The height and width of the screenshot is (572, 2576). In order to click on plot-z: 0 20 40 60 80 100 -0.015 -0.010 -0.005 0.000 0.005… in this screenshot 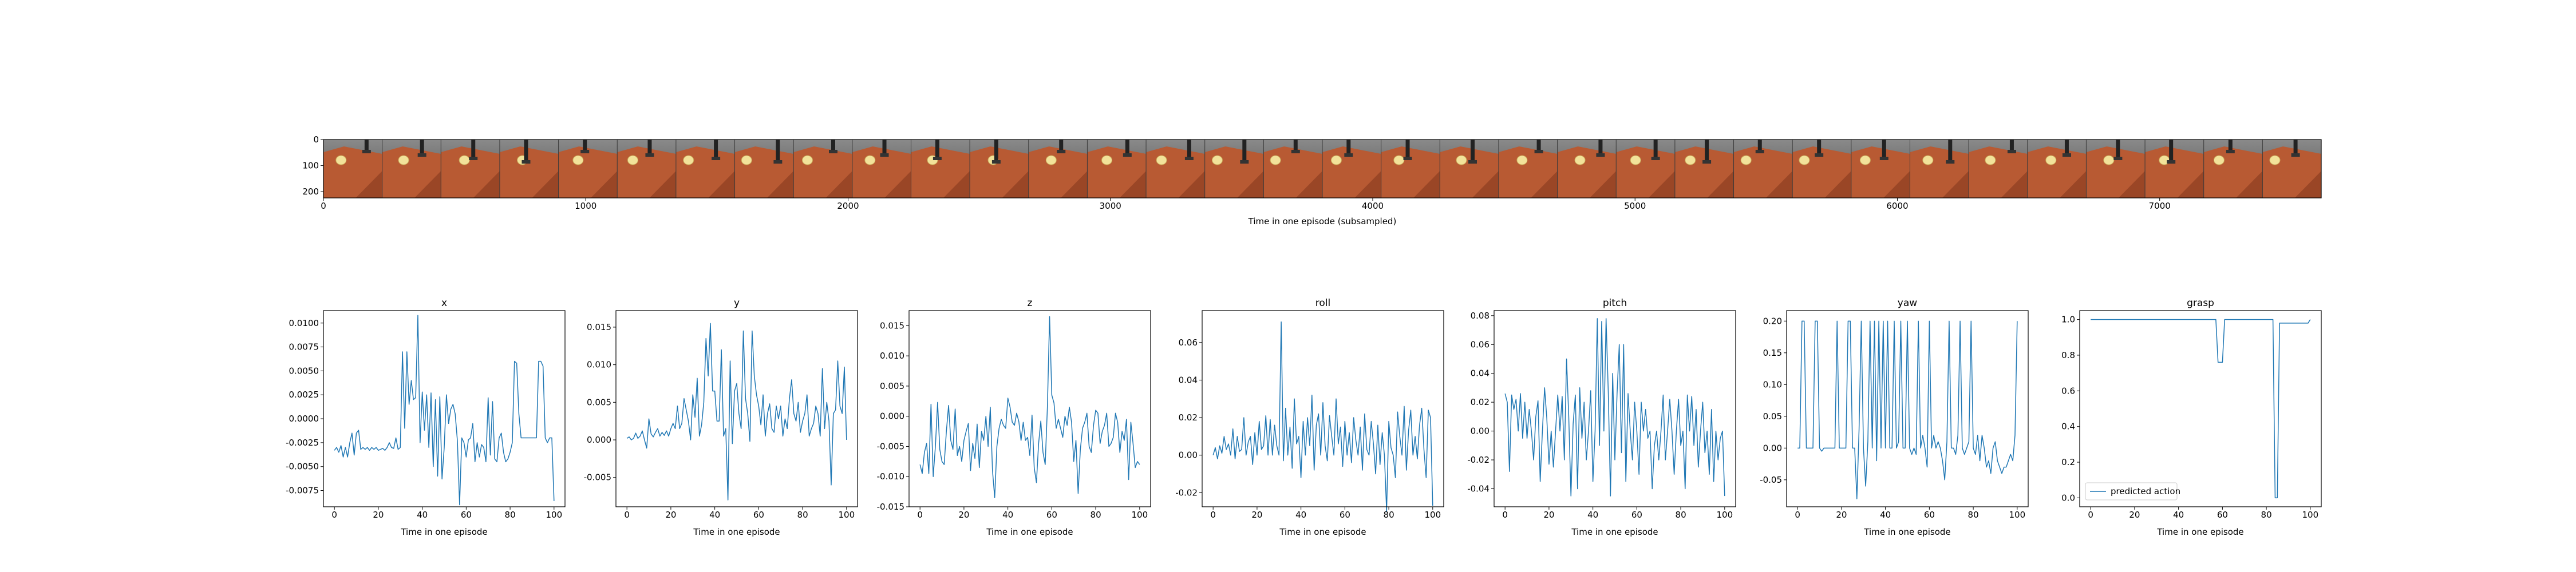, I will do `click(1014, 417)`.